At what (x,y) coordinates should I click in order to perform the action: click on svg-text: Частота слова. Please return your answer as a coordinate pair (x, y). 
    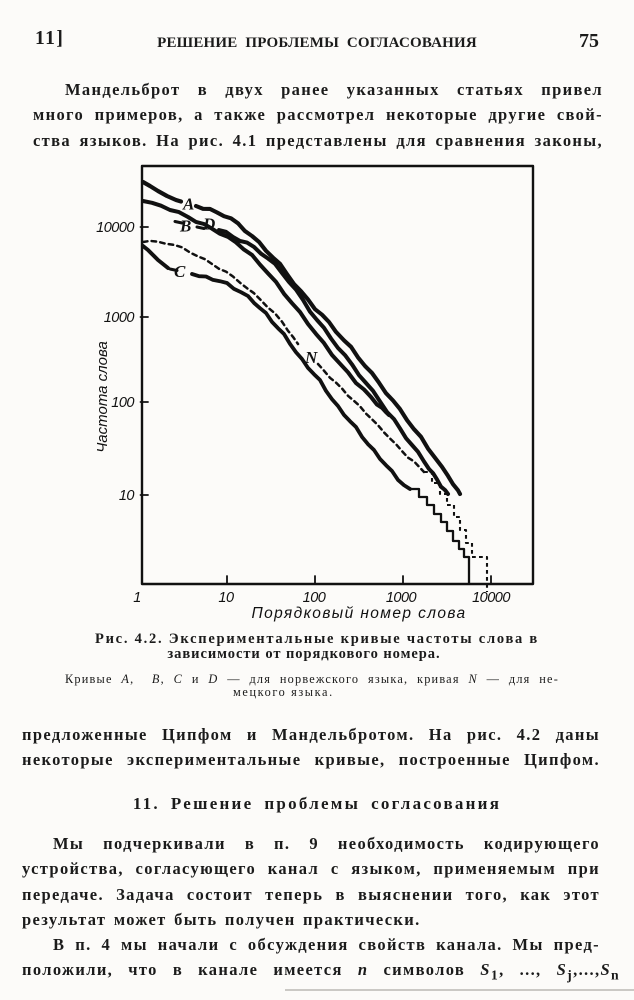
    Looking at the image, I should click on (102, 397).